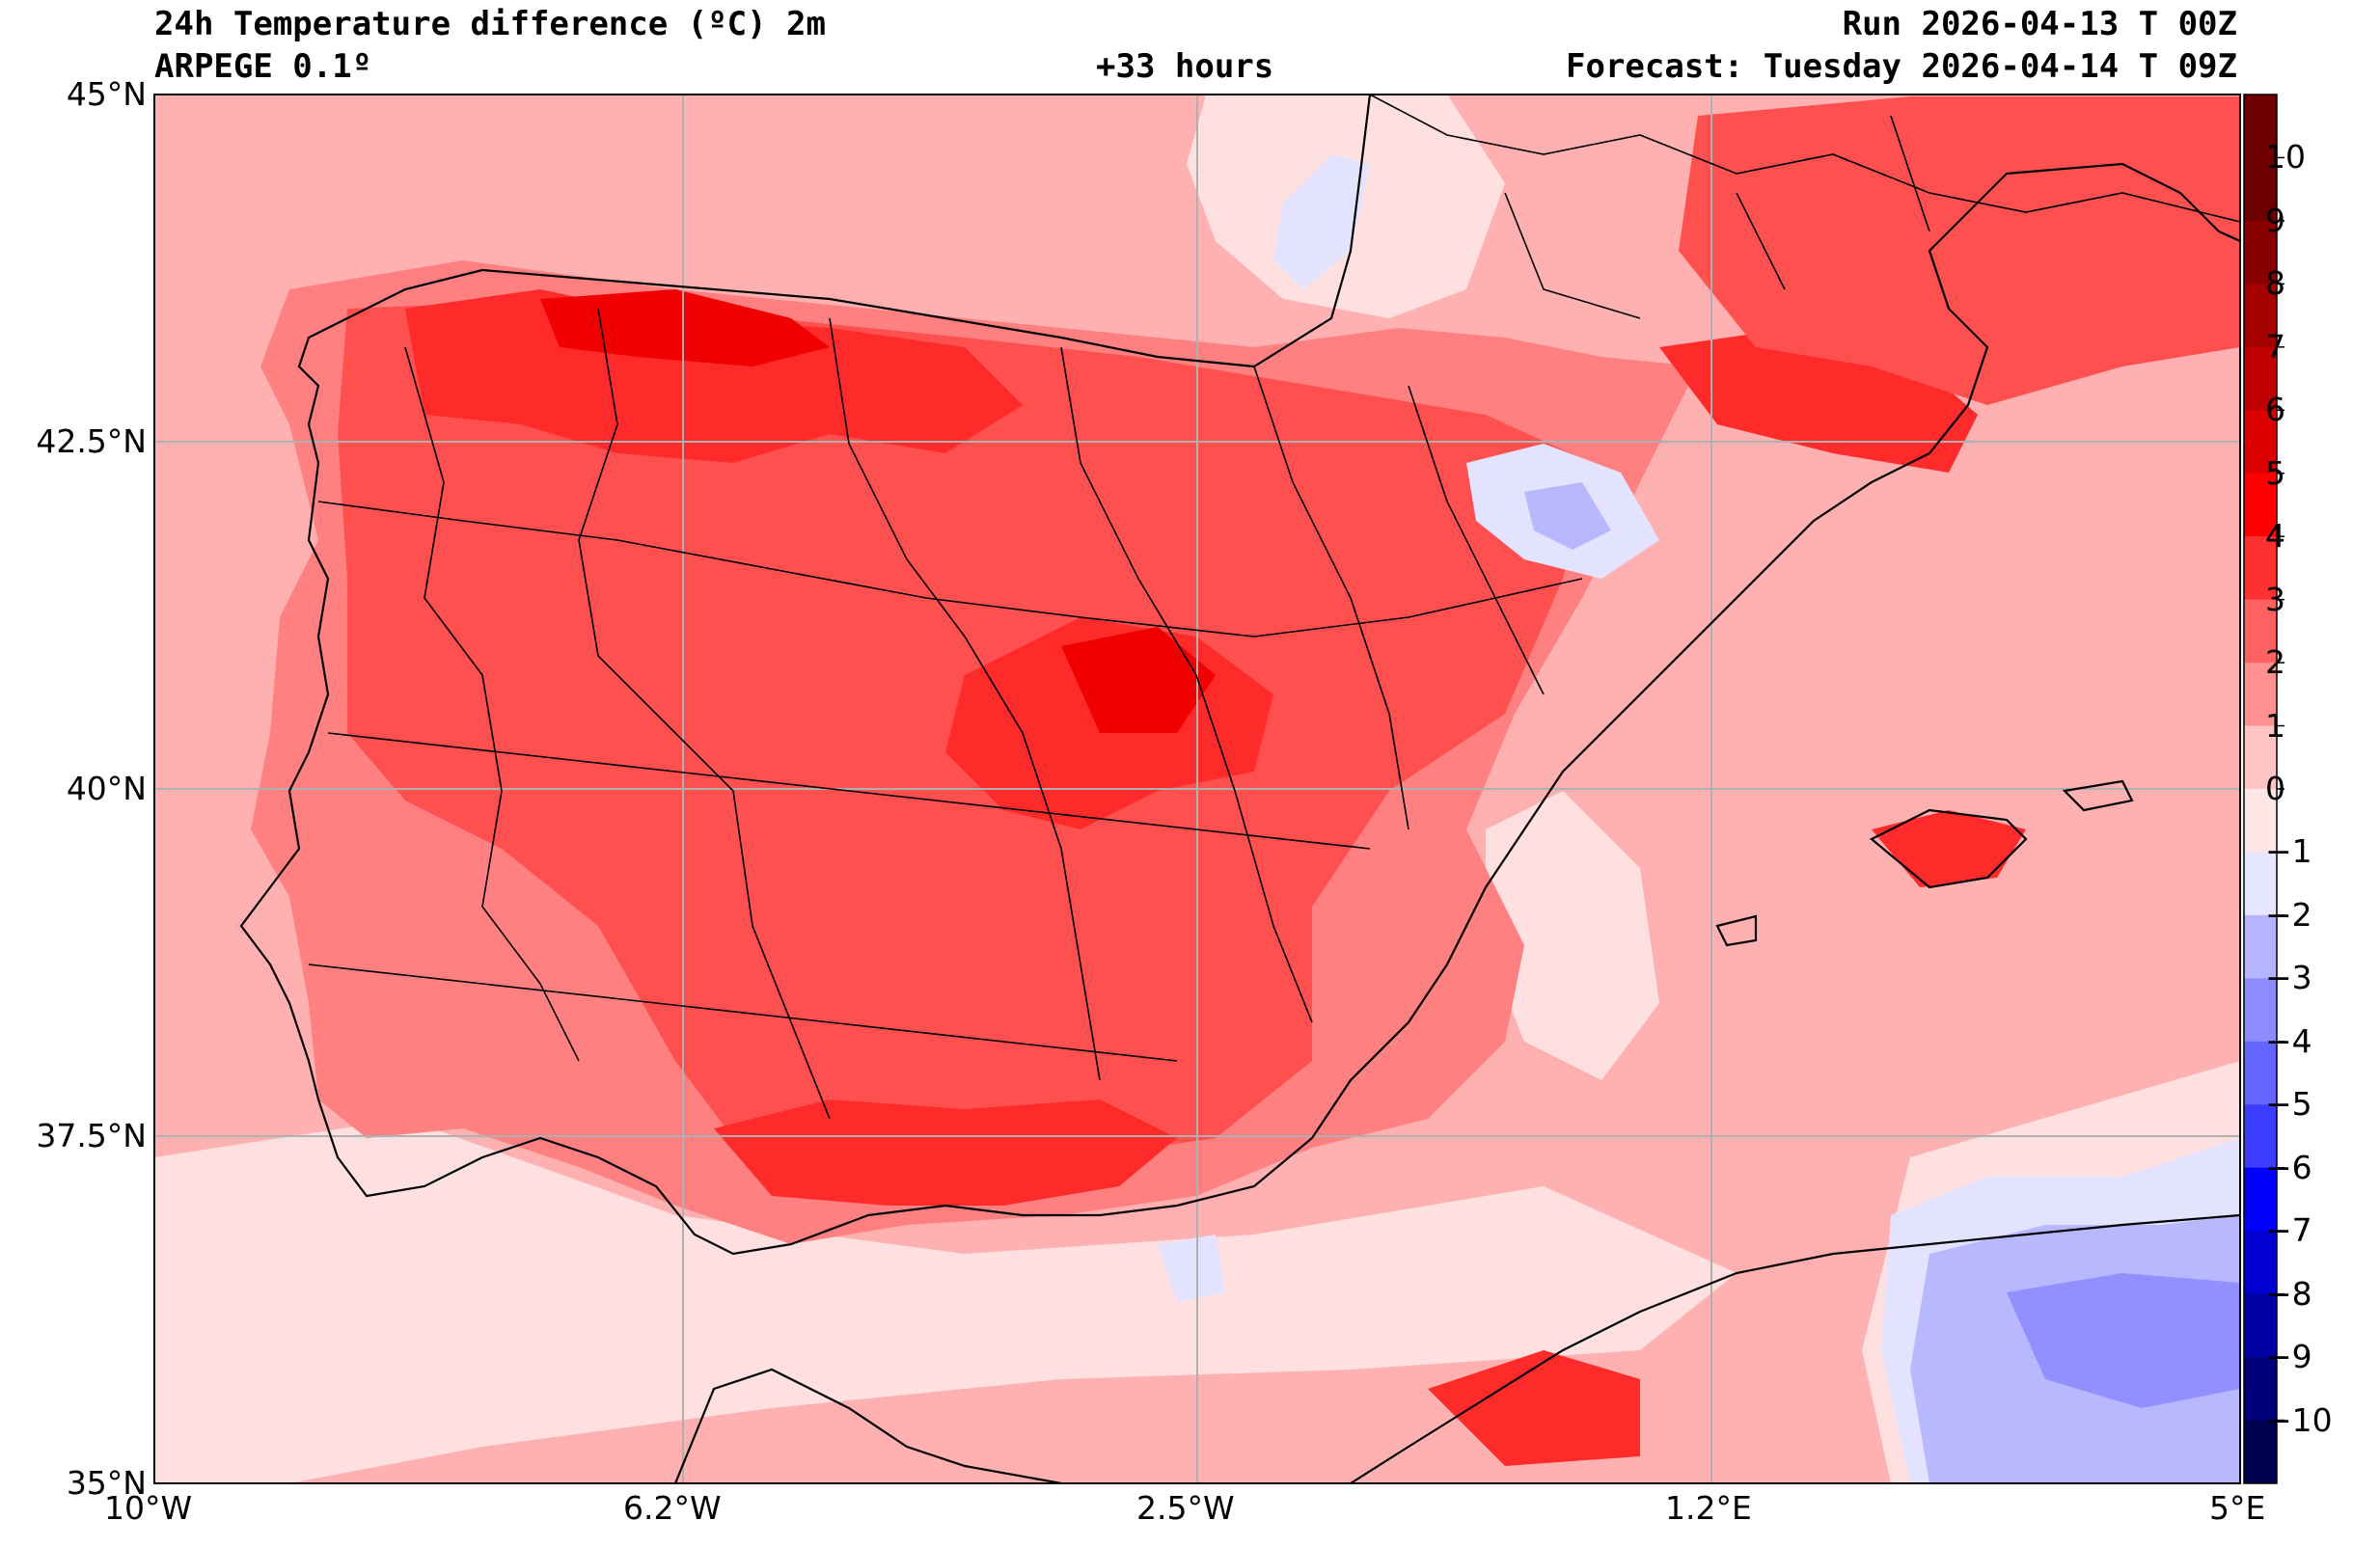 This screenshot has height=1547, width=2380. What do you see at coordinates (946, 1153) in the screenshot?
I see `field-4-5-south` at bounding box center [946, 1153].